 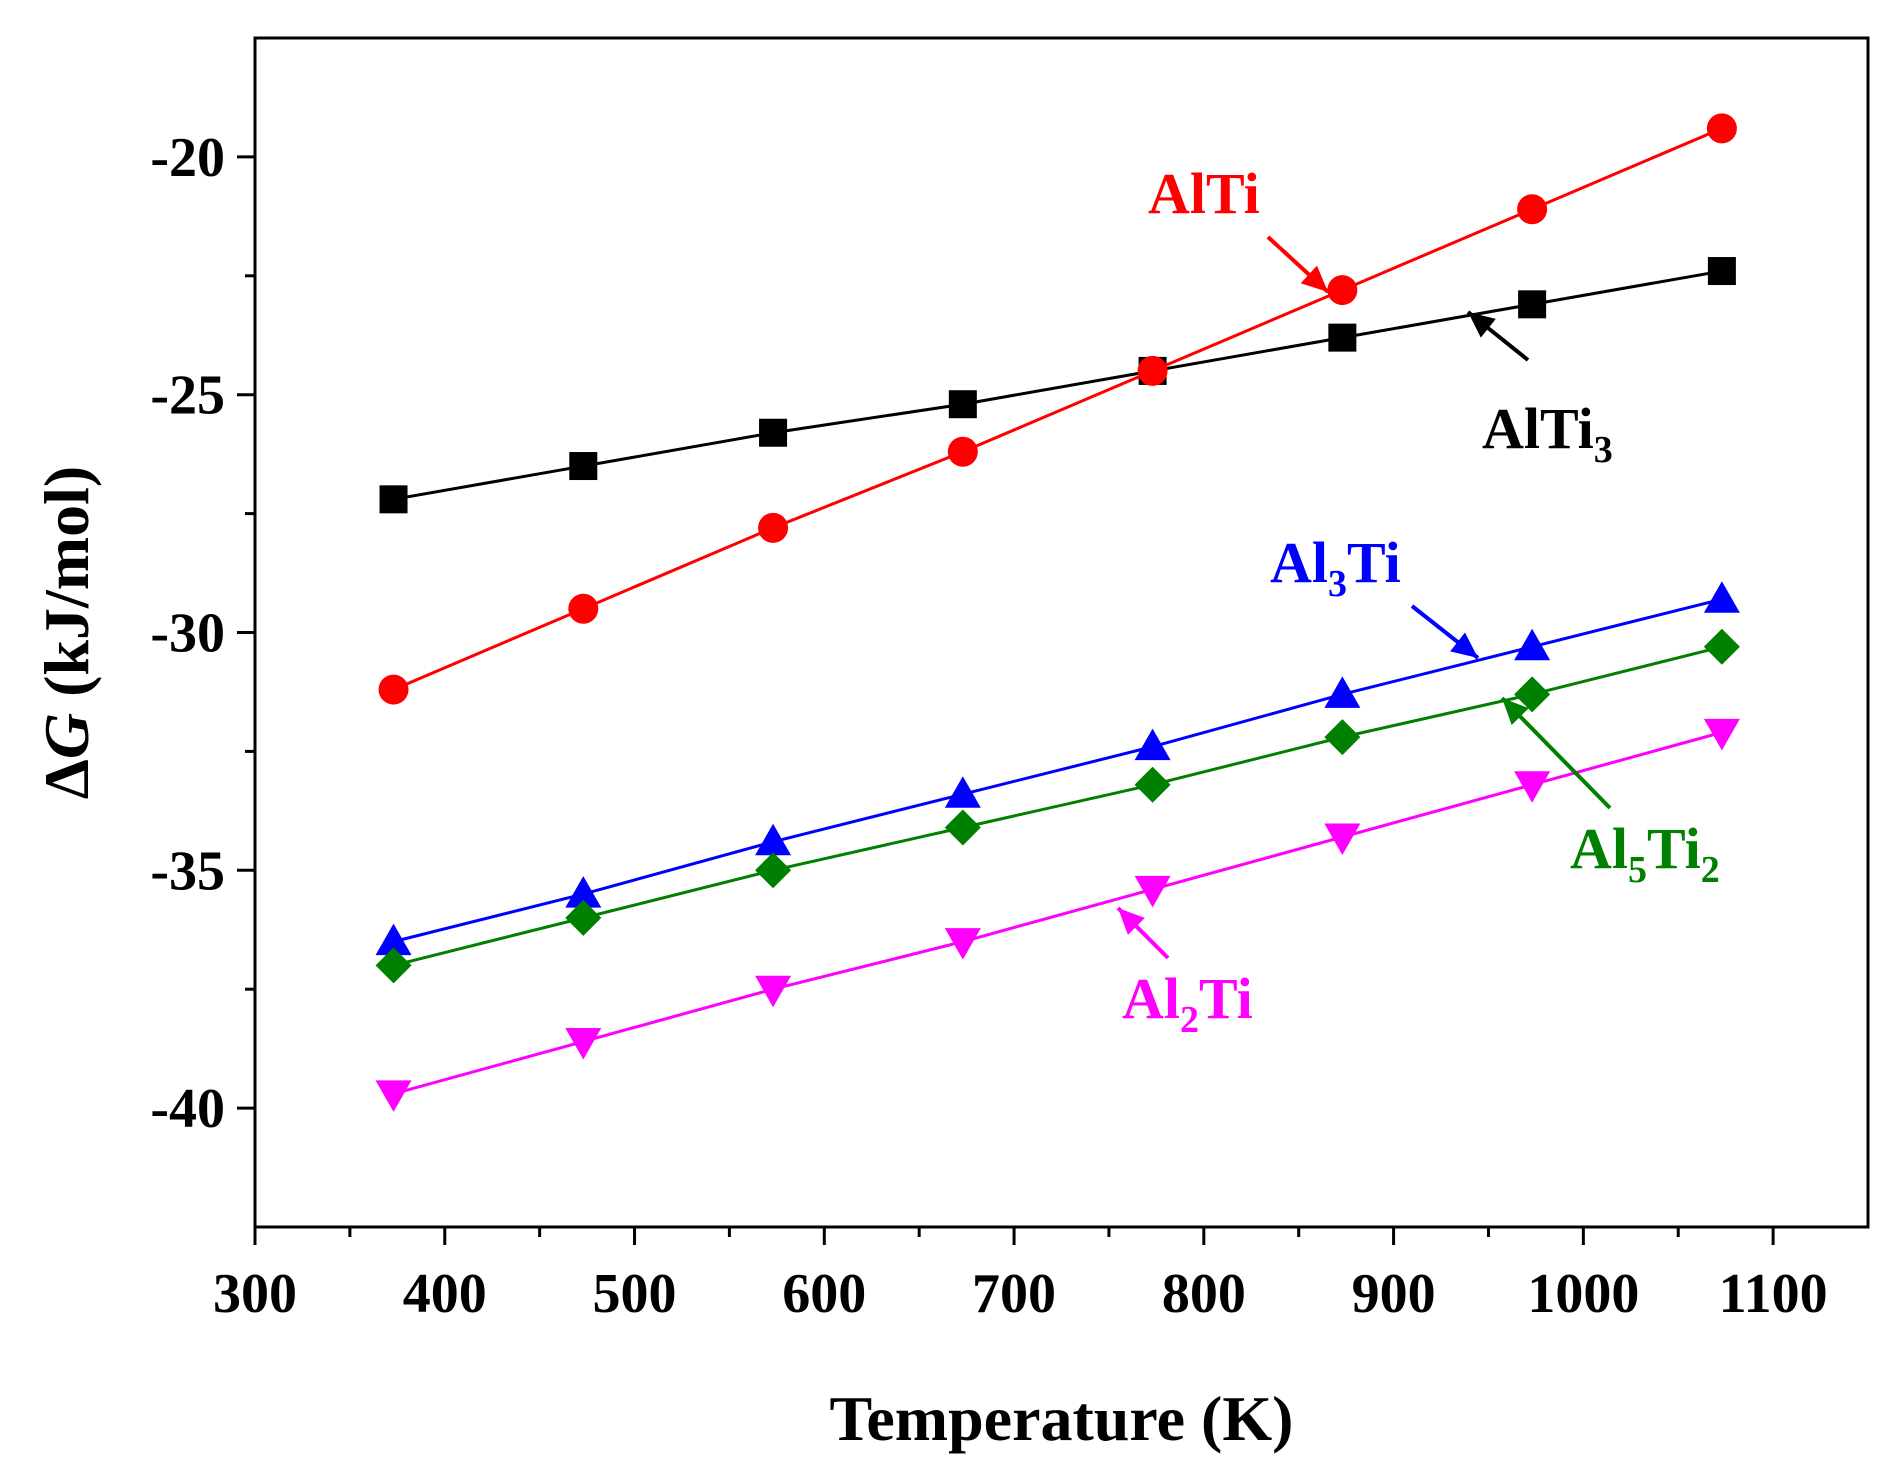 I want to click on series-line, so click(x=1058, y=385).